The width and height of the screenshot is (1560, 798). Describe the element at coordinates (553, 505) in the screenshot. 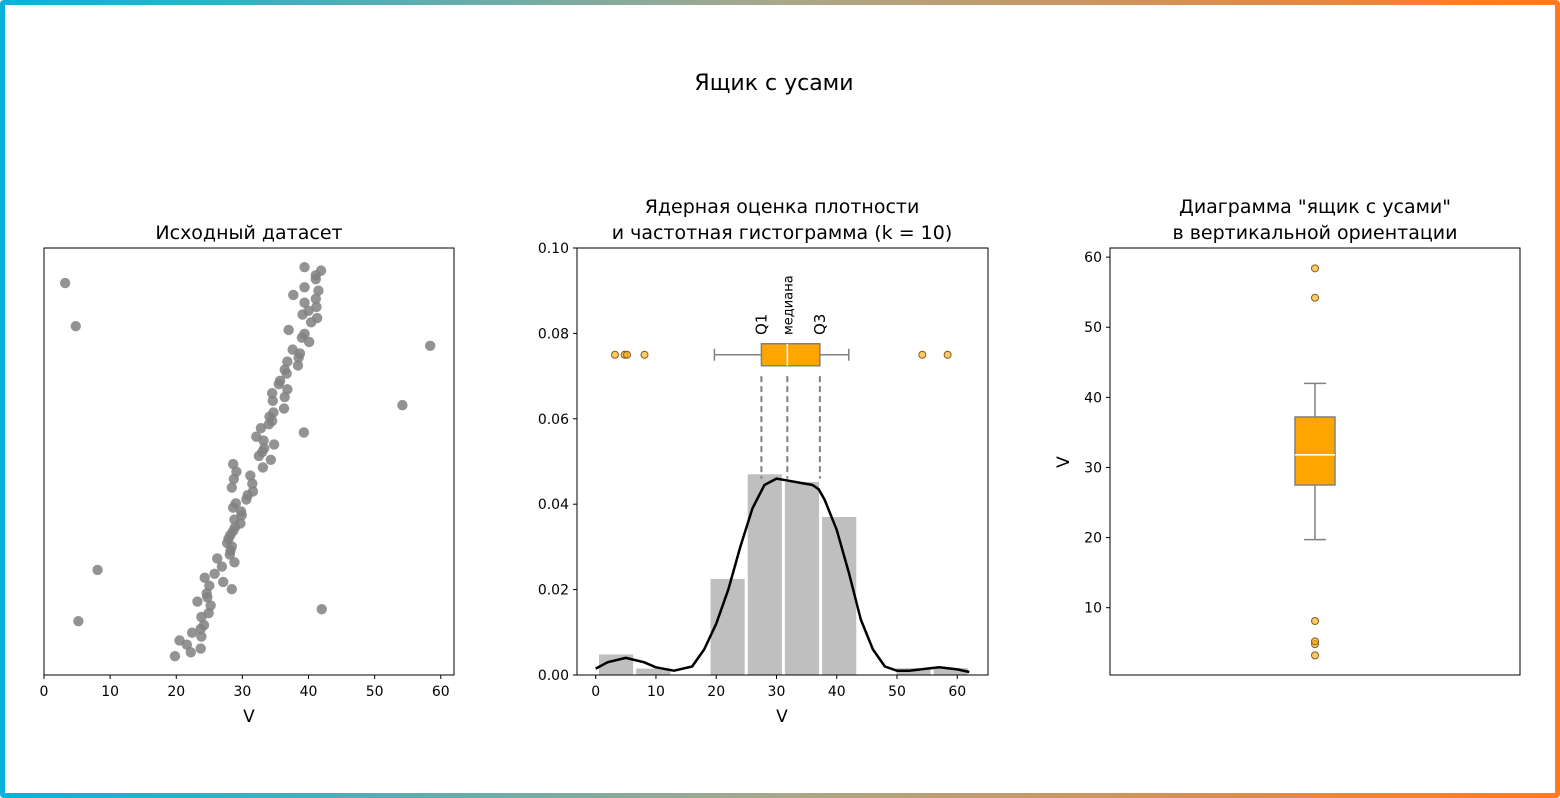

I see `y-tick-label: 0.04` at that location.